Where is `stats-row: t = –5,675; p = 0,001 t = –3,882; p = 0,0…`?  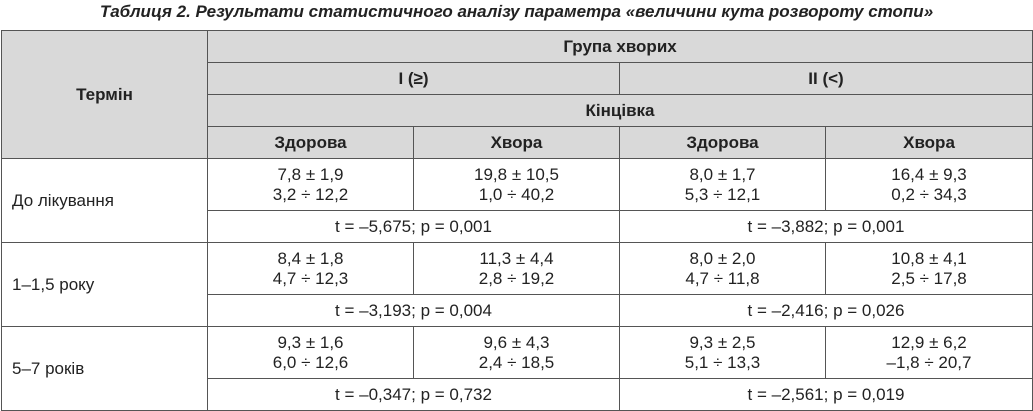
stats-row: t = –5,675; p = 0,001 t = –3,882; p = 0,0… is located at coordinates (517, 226).